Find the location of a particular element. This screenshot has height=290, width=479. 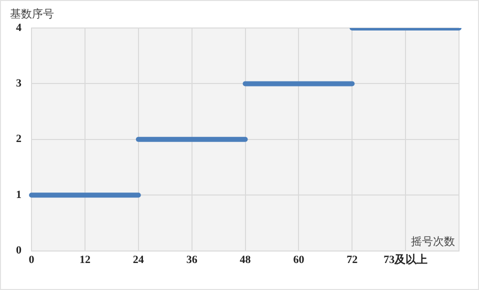

y-tick-label: 1 is located at coordinates (19, 194).